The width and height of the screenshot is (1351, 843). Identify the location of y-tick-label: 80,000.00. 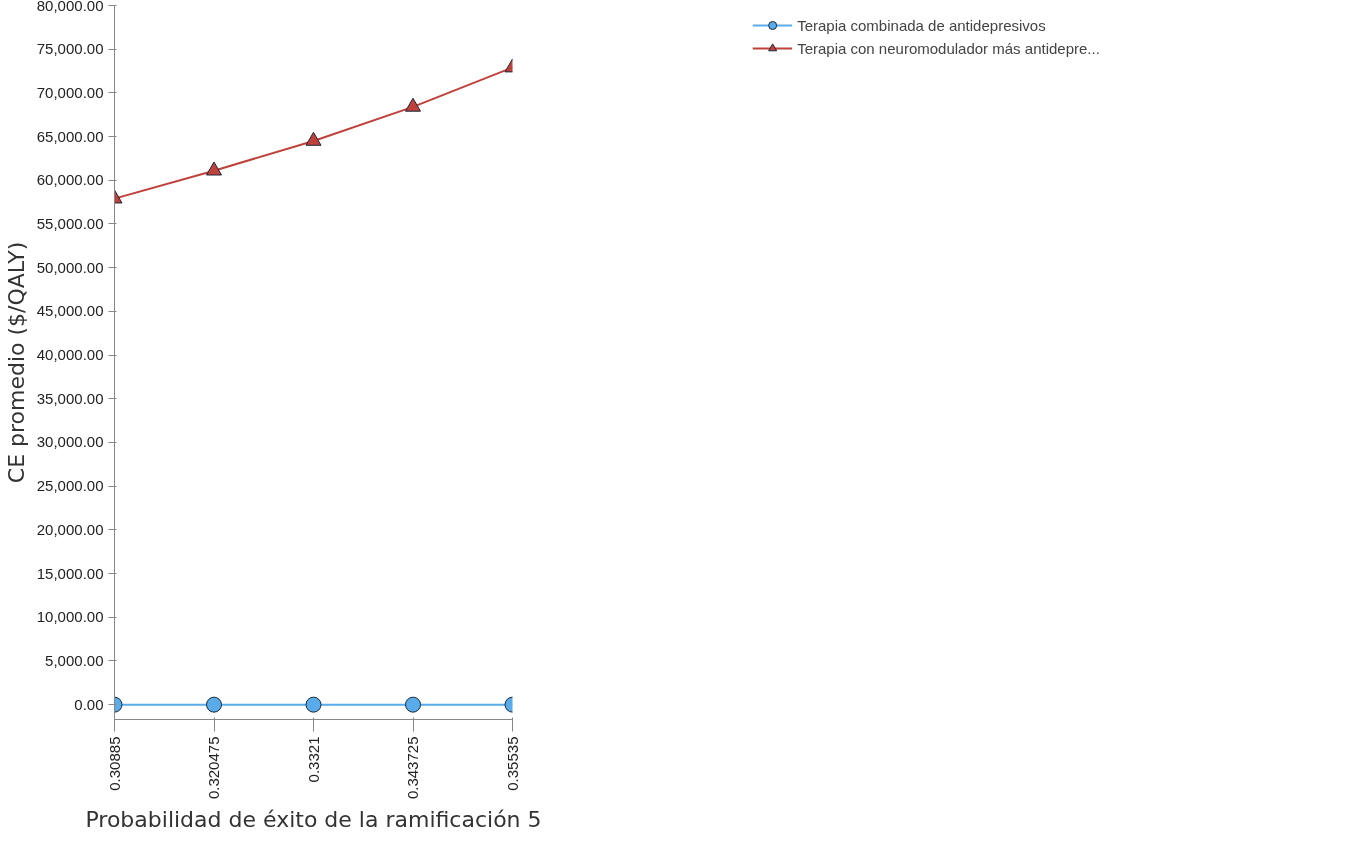
(70, 7).